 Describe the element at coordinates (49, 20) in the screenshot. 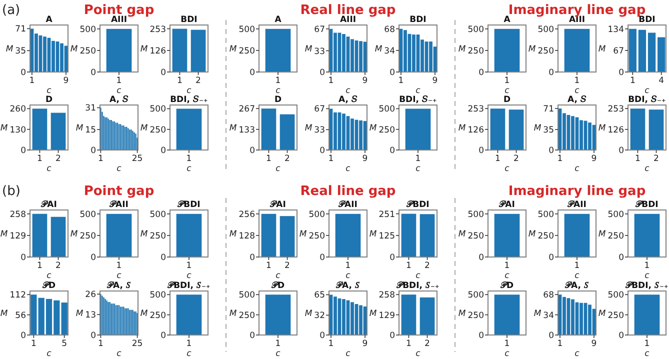

I see `chart-title: A` at that location.